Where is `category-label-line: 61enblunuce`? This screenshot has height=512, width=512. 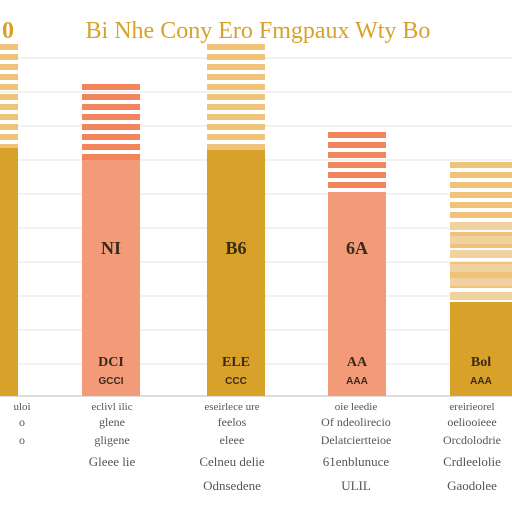
category-label-line: 61enblunuce is located at coordinates (356, 461).